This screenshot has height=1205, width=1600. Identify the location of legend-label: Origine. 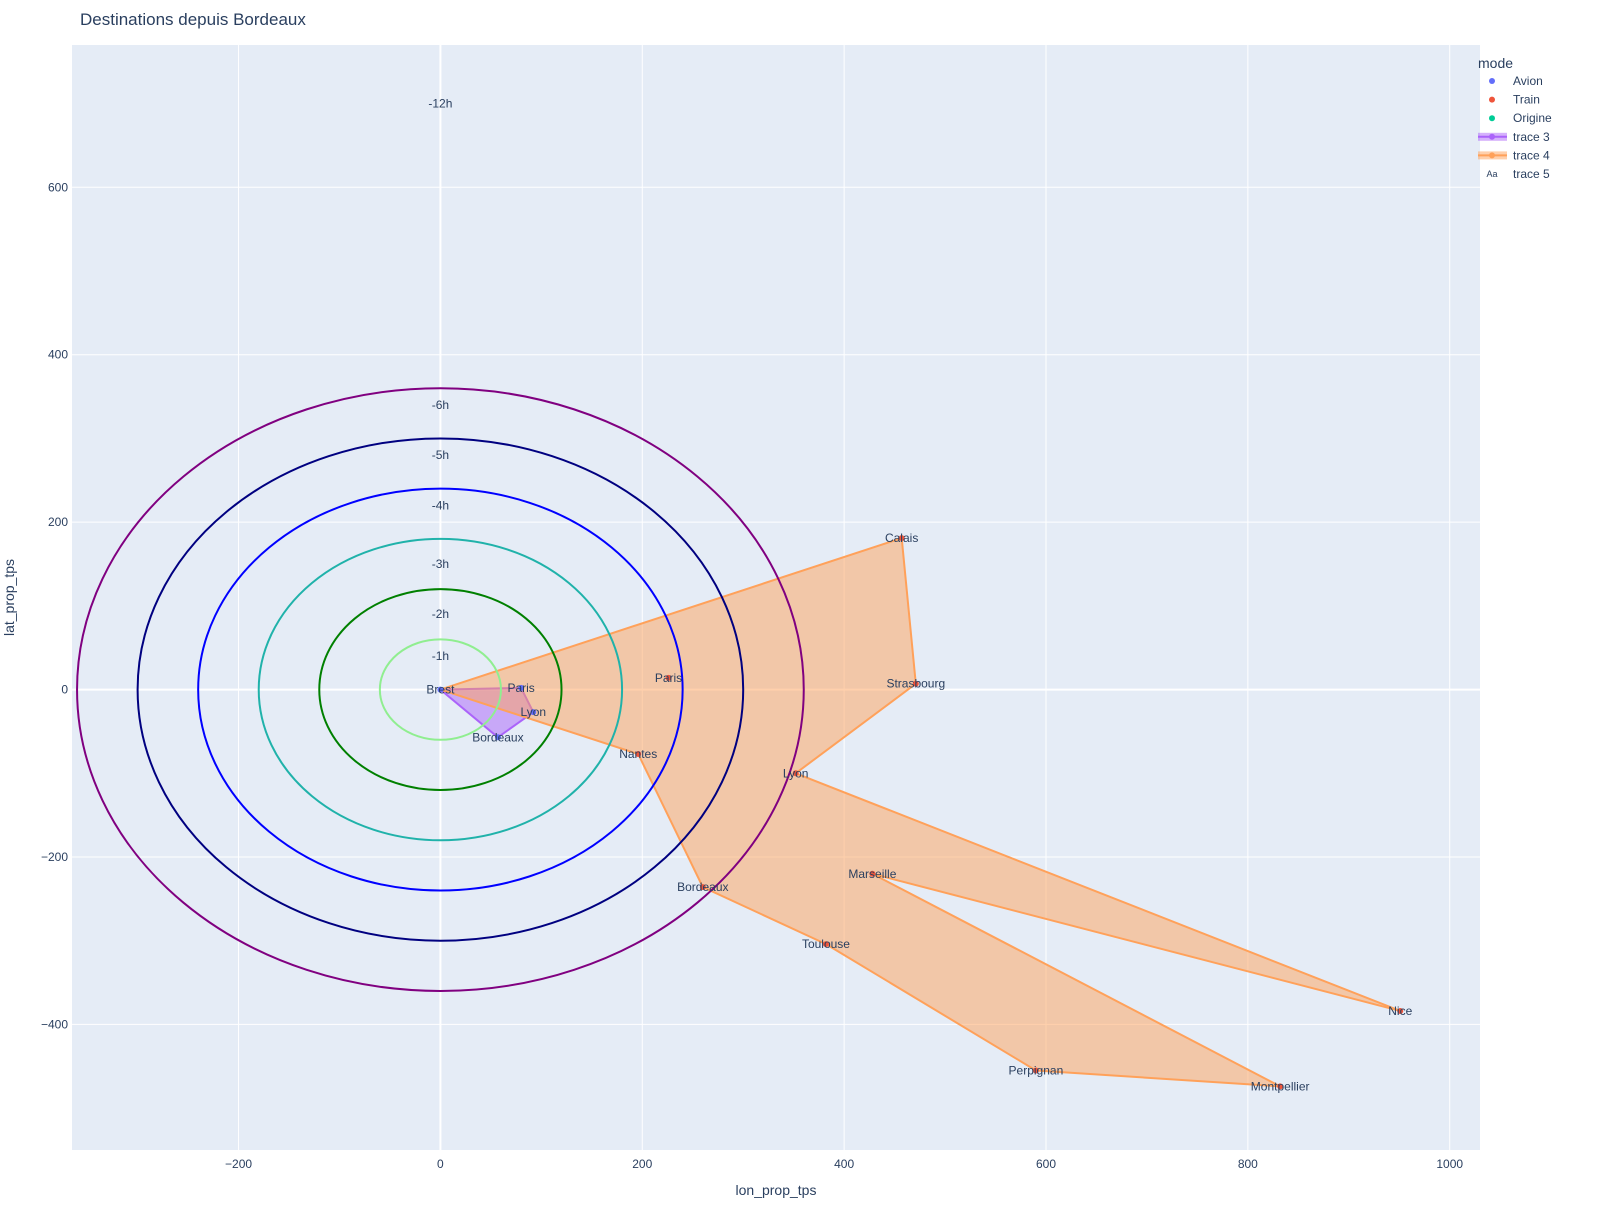
(1532, 118).